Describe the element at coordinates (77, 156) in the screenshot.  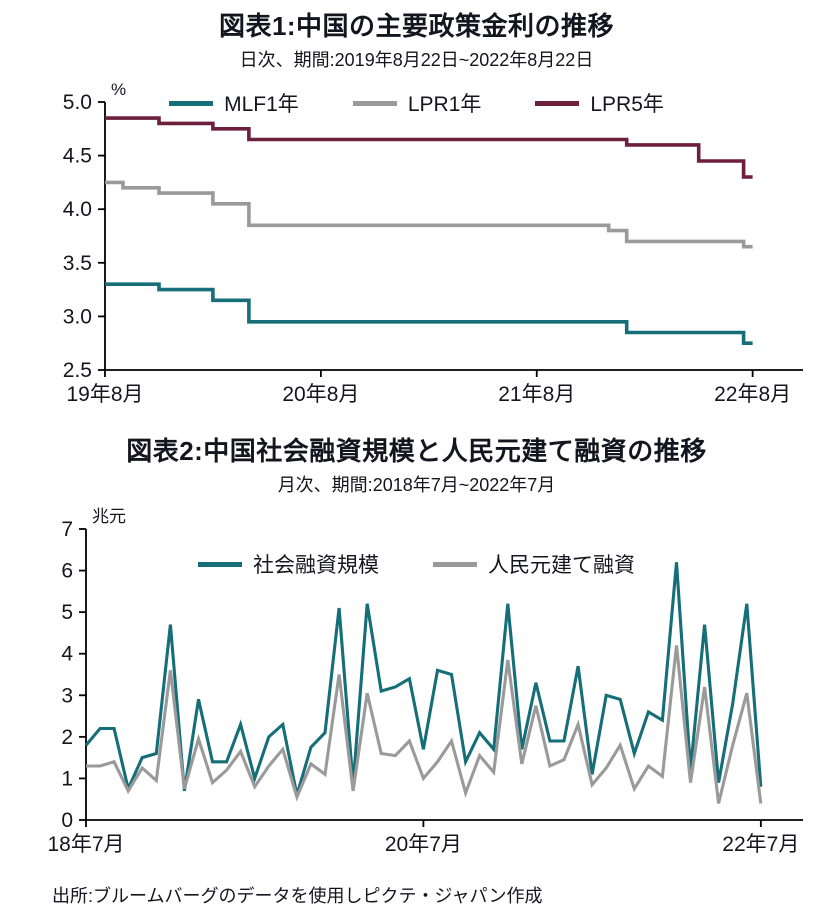
I see `svg-text: 4.5` at that location.